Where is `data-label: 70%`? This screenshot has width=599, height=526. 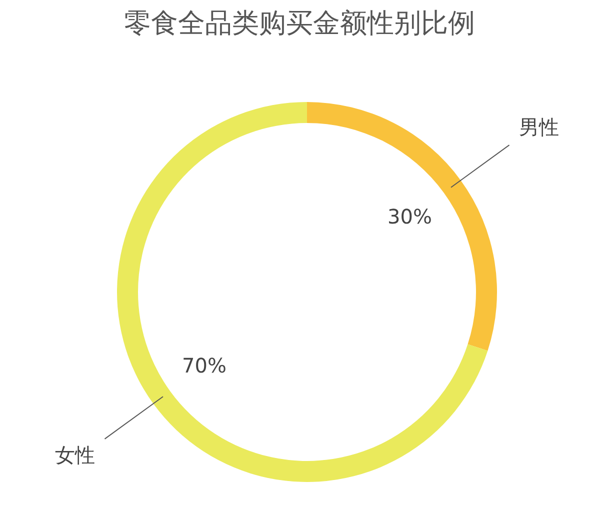
data-label: 70% is located at coordinates (204, 366).